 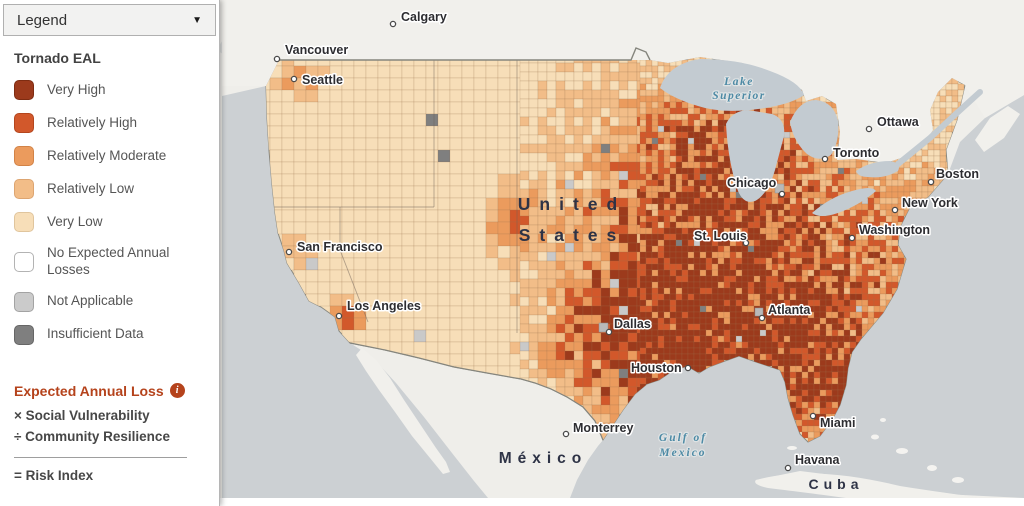 What do you see at coordinates (339, 316) in the screenshot?
I see `city-marker-los-angeles` at bounding box center [339, 316].